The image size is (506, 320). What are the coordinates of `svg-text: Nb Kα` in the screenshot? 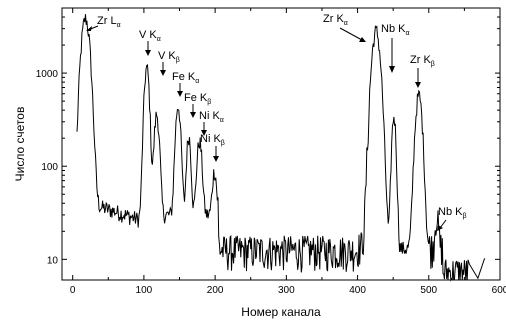 It's located at (395, 30).